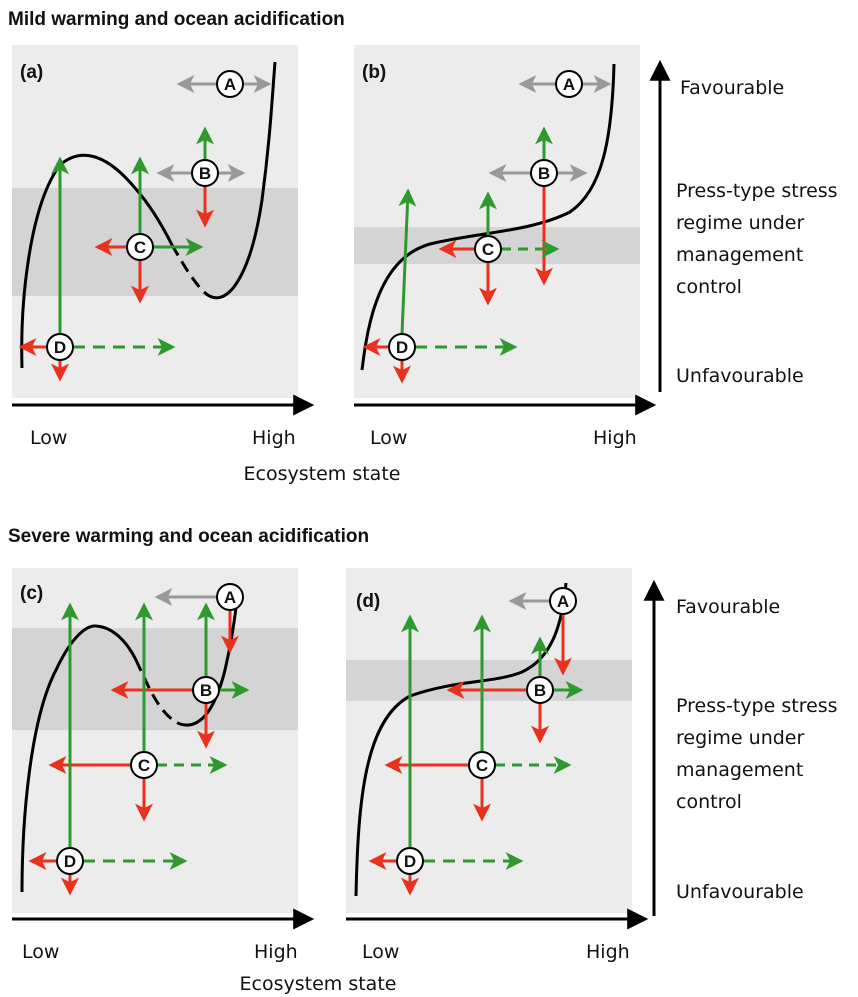 Image resolution: width=858 pixels, height=997 pixels. I want to click on panel-b: (b) A B C D Low High, so click(505, 247).